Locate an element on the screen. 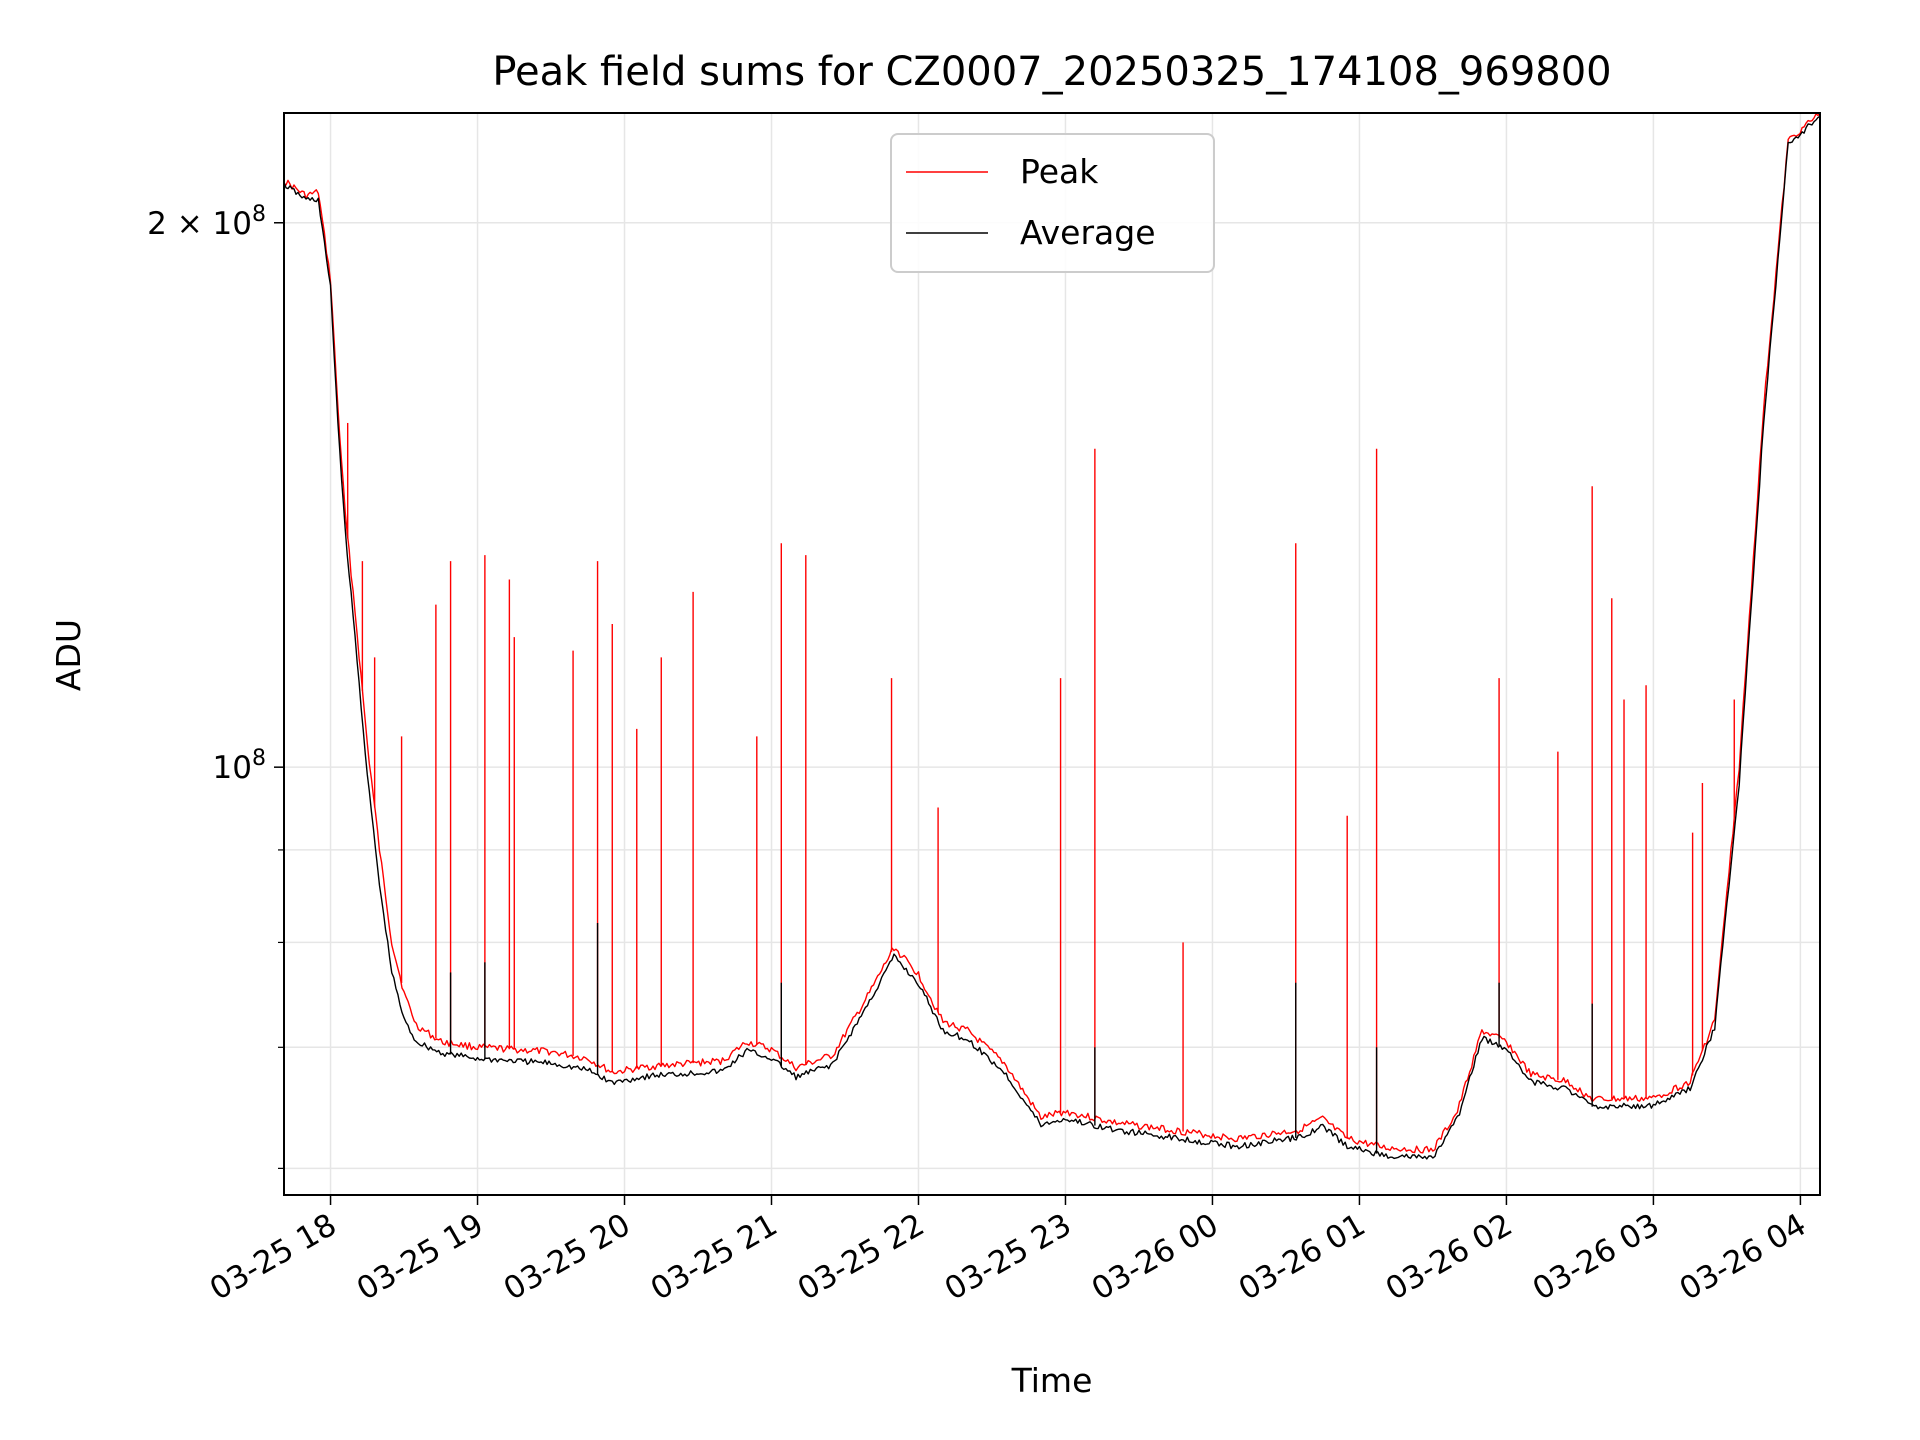 The image size is (1920, 1440). legend: Peak Average is located at coordinates (1052, 203).